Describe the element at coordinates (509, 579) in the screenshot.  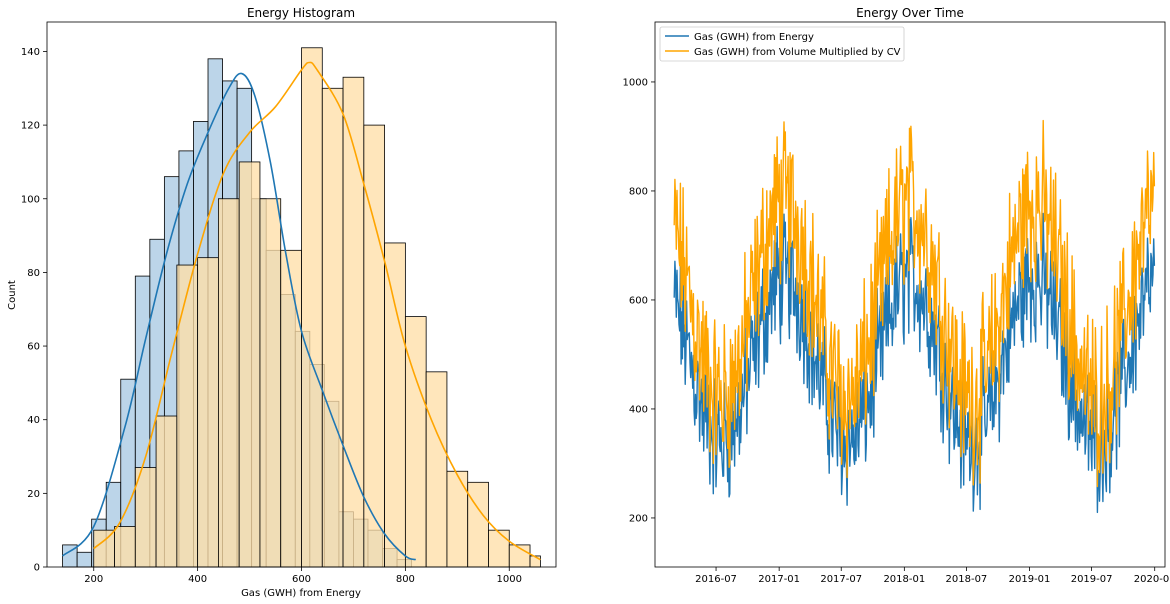
I see `hist-x-tick-label: 1000` at that location.